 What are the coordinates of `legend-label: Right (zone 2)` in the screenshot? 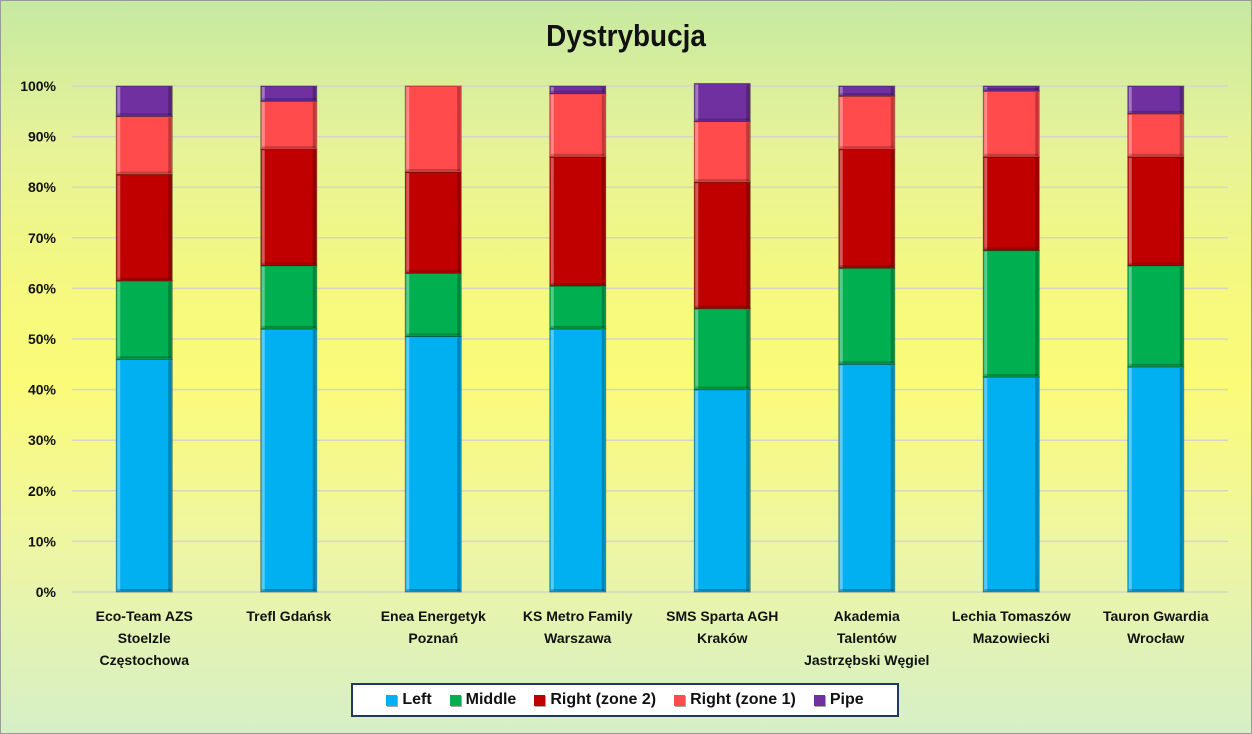 It's located at (603, 699).